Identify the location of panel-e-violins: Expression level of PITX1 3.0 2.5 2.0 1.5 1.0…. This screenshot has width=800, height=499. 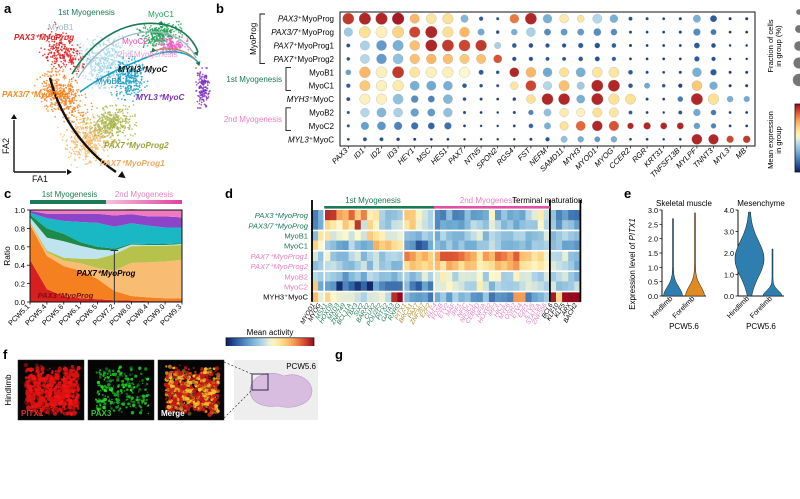
(706, 265).